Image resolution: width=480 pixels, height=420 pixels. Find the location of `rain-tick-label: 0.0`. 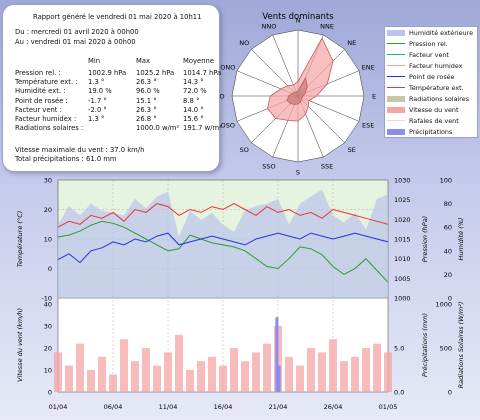

rain-tick-label: 0.0 is located at coordinates (399, 393).